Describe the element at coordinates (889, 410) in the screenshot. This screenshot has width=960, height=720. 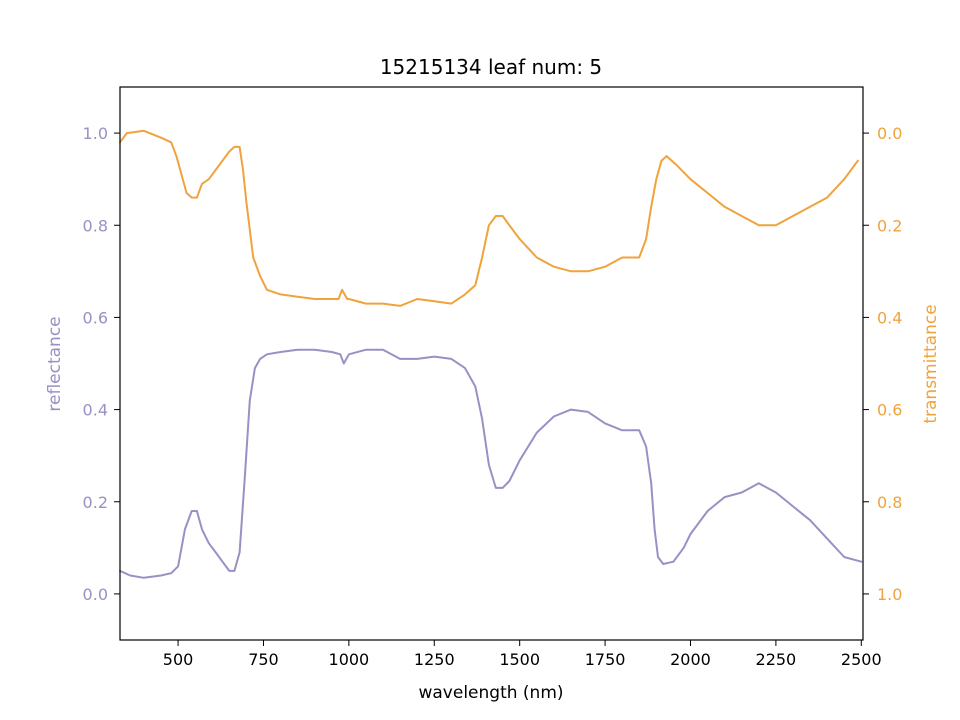
I see `y-right-tick-label: 0.6` at that location.